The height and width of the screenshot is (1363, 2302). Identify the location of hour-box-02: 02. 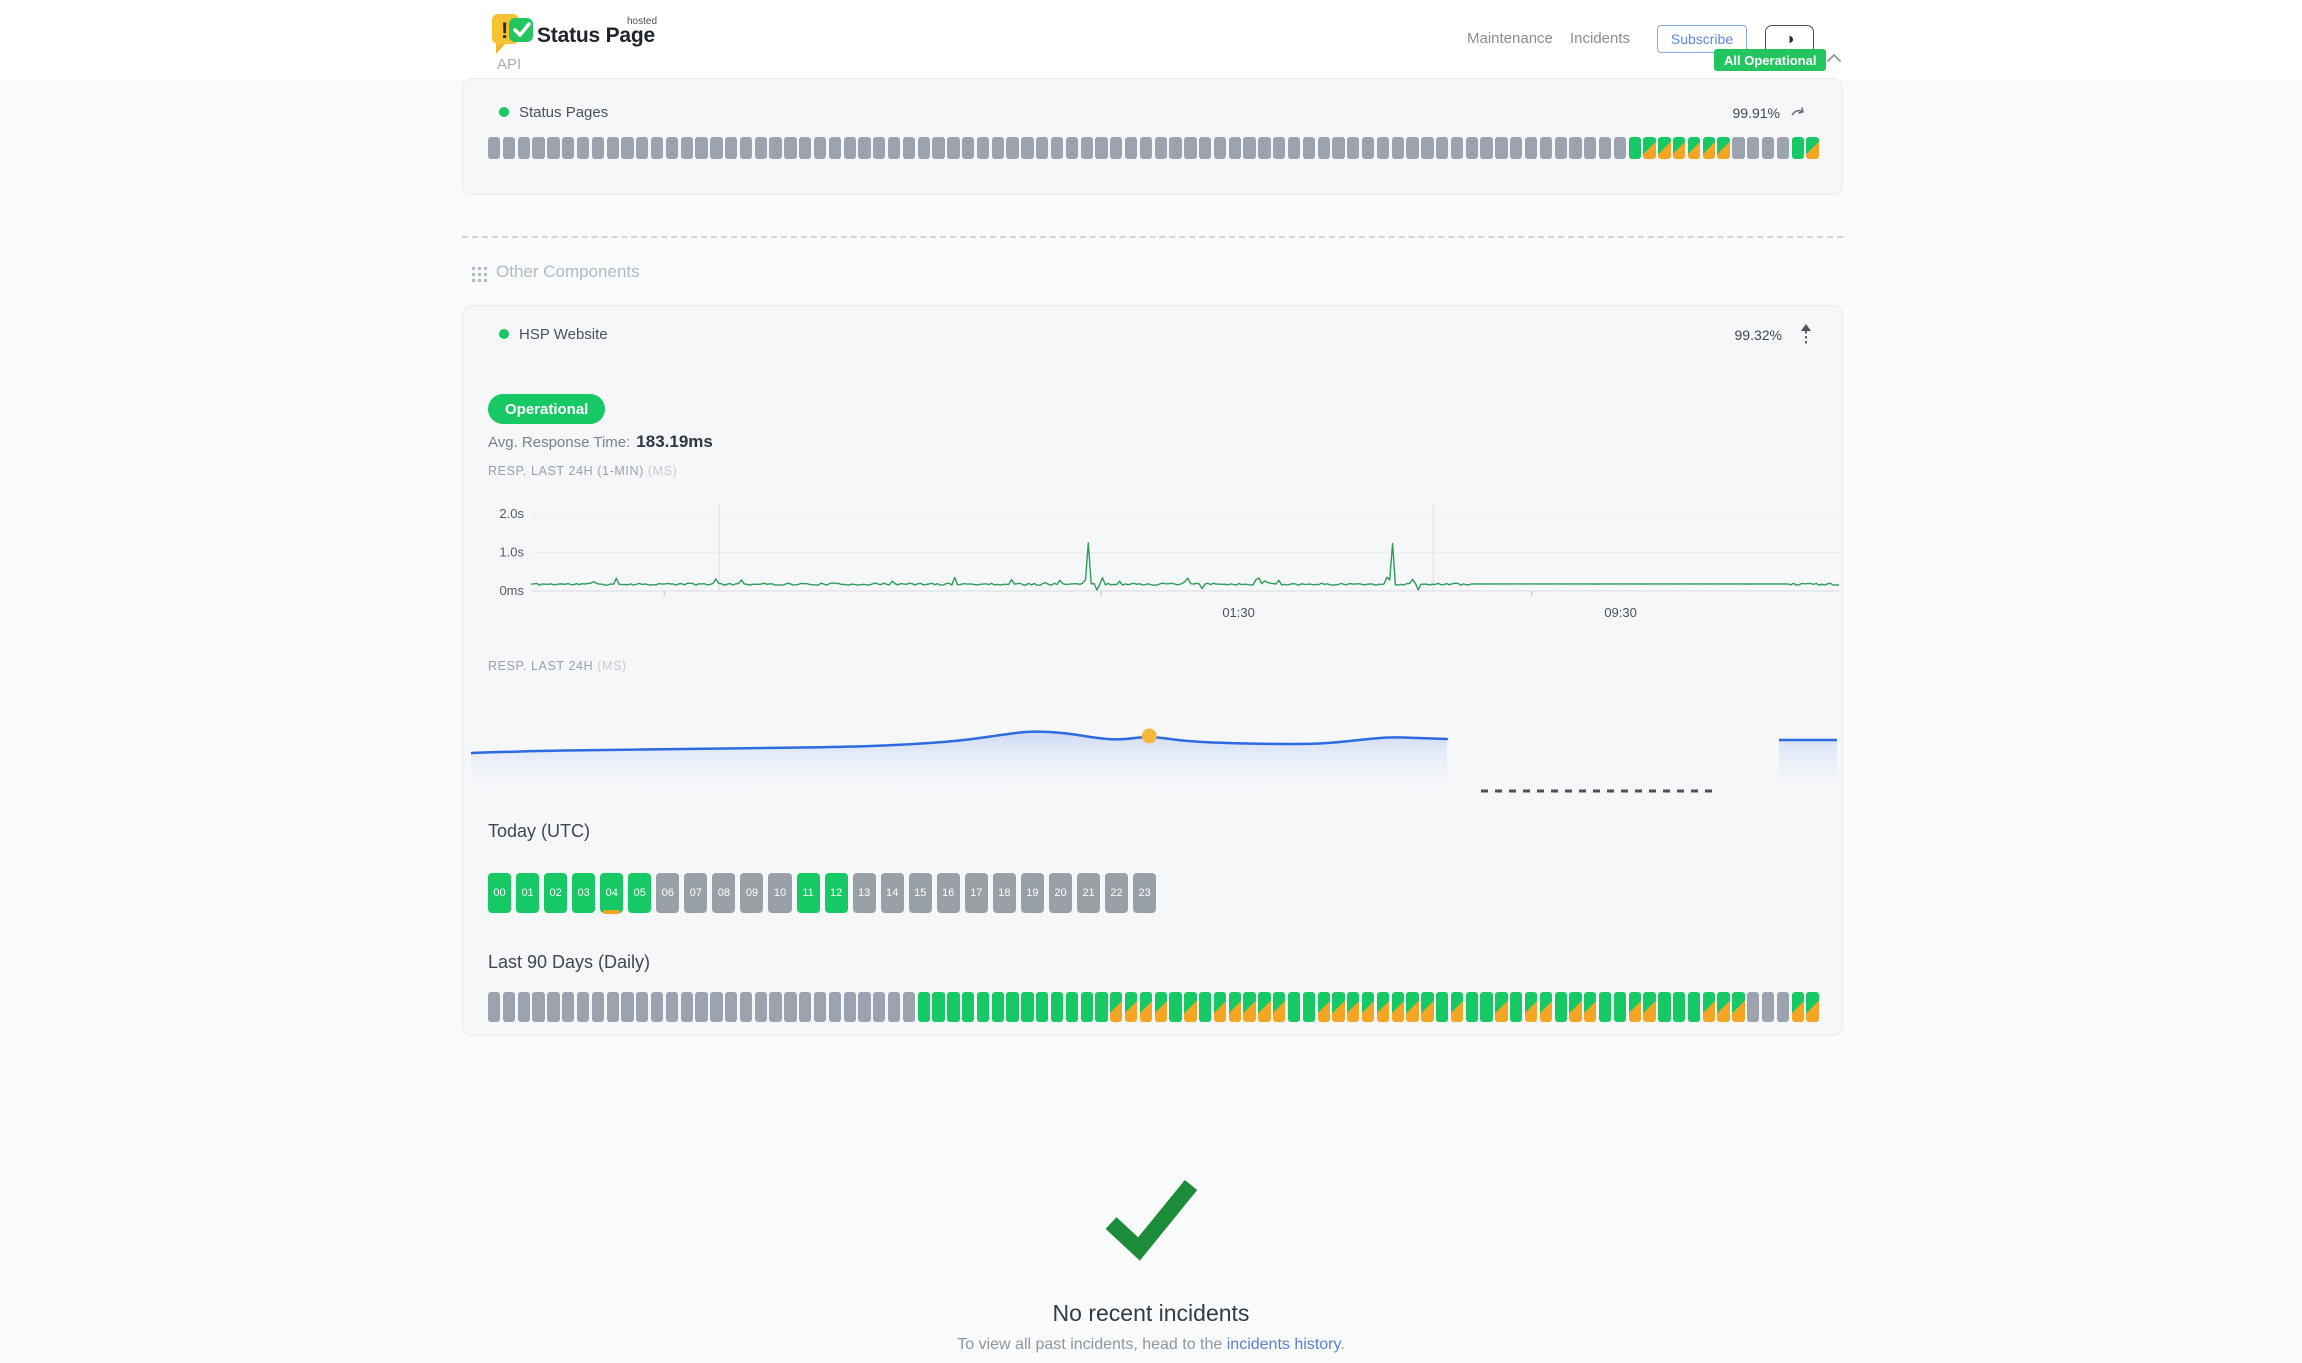
(556, 893).